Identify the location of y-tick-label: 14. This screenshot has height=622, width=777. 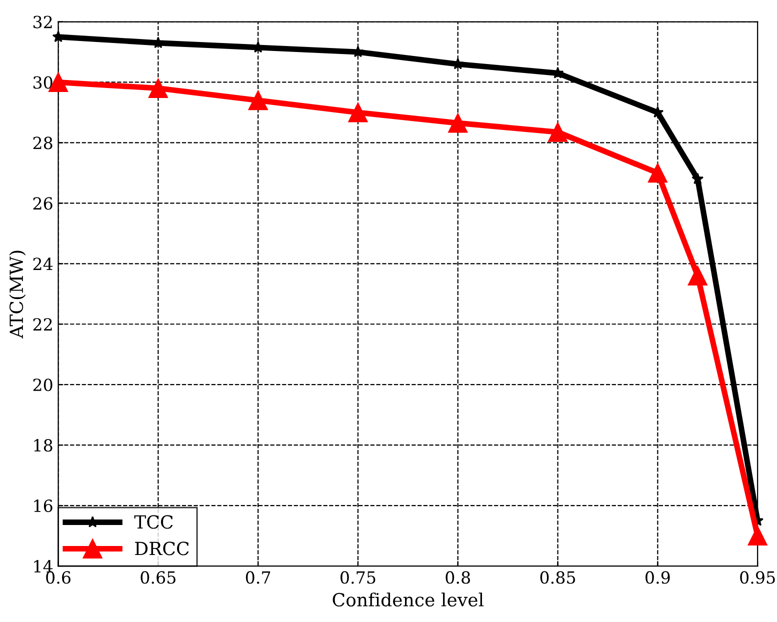
(43, 566).